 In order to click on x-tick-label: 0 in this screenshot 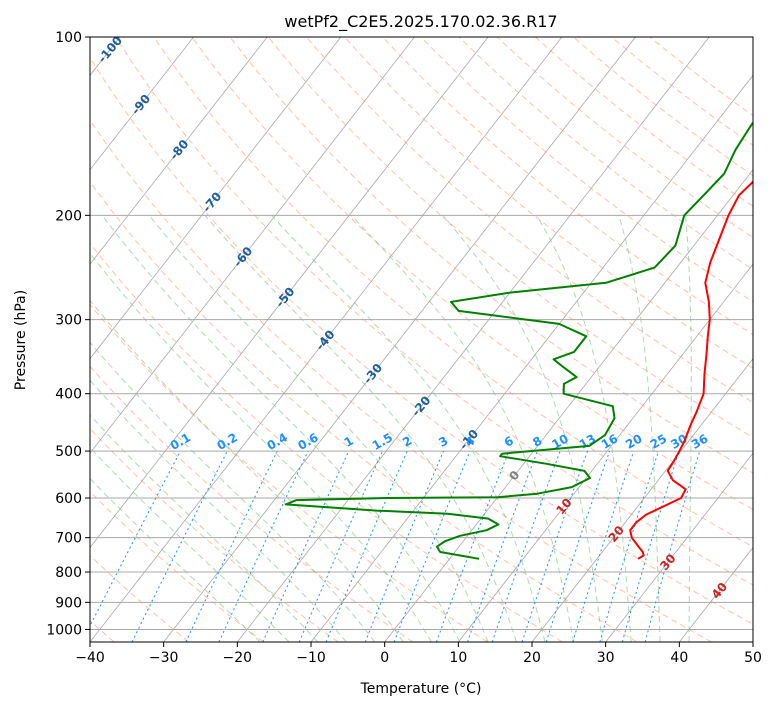, I will do `click(384, 658)`.